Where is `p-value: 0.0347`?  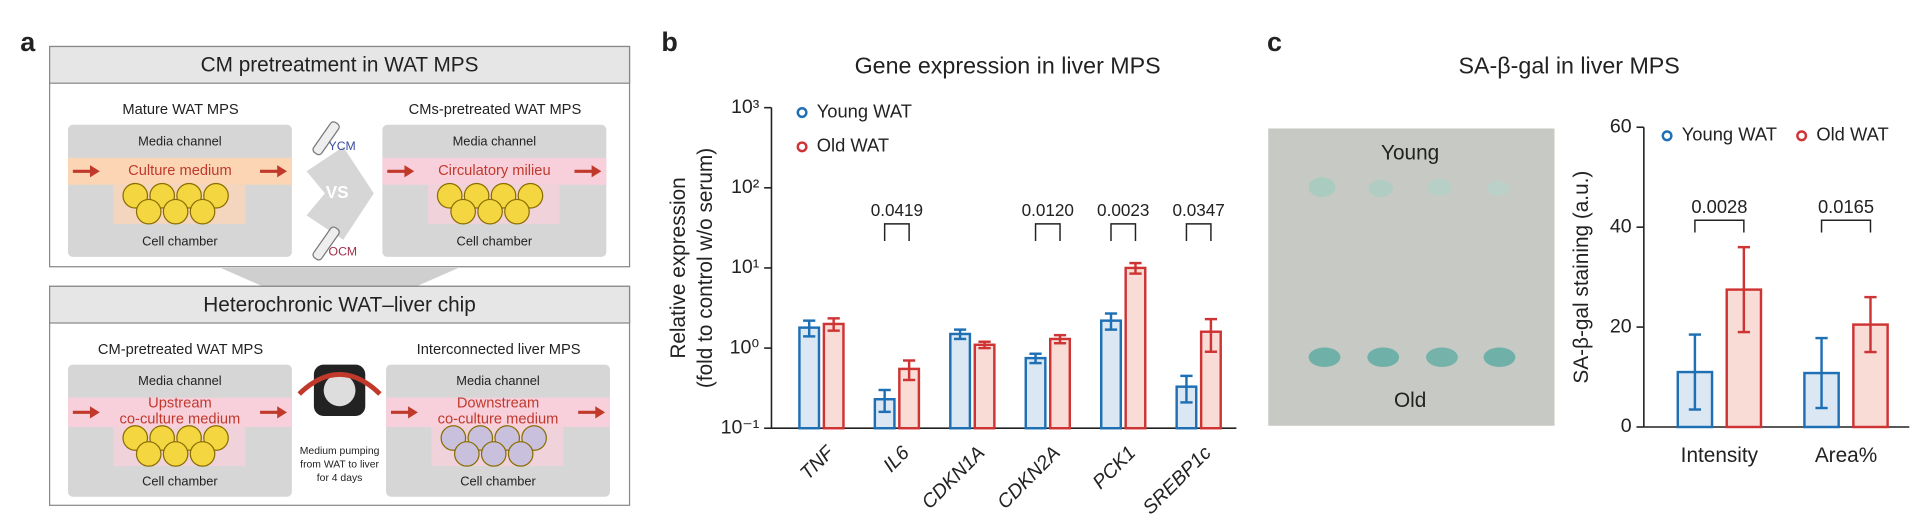
p-value: 0.0347 is located at coordinates (1199, 210).